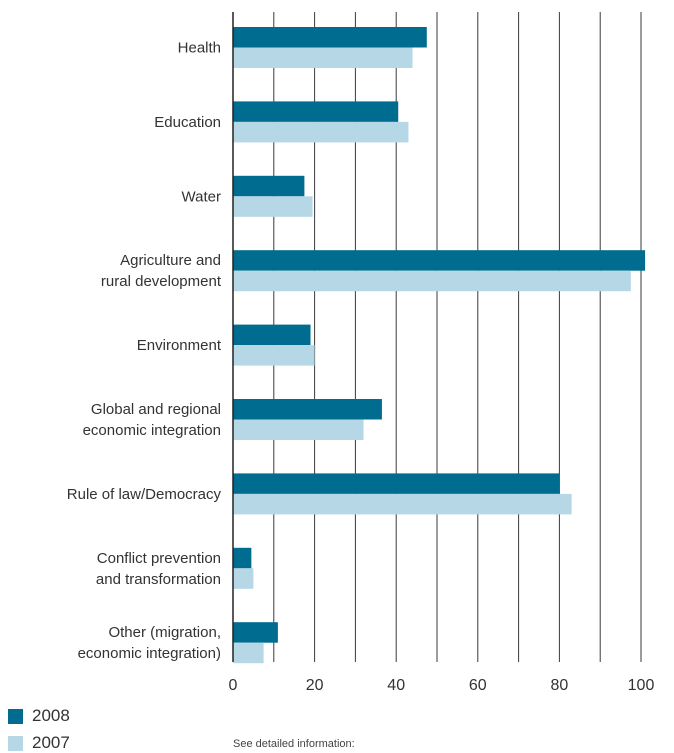 The width and height of the screenshot is (674, 753). What do you see at coordinates (158, 579) in the screenshot?
I see `category-label: and transformation` at bounding box center [158, 579].